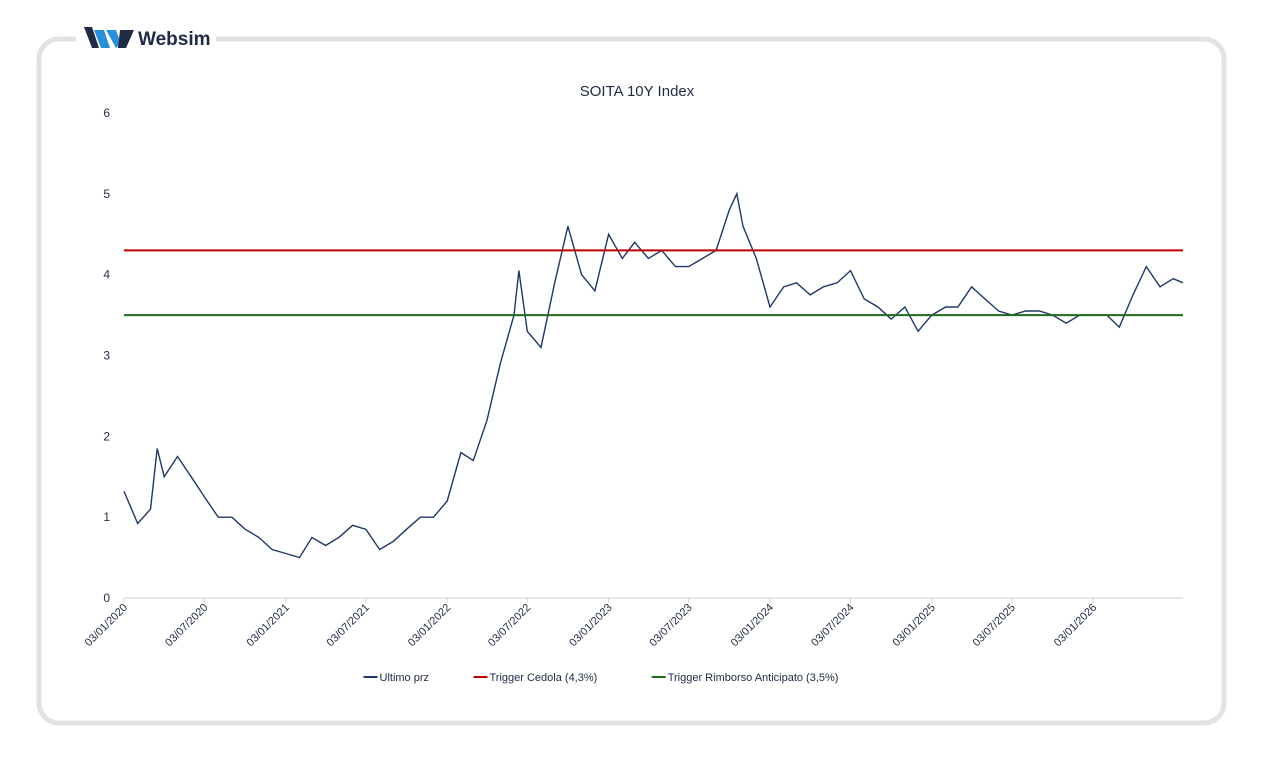 This screenshot has width=1262, height=767. Describe the element at coordinates (637, 91) in the screenshot. I see `chart-title: SOITA 10Y Index` at that location.